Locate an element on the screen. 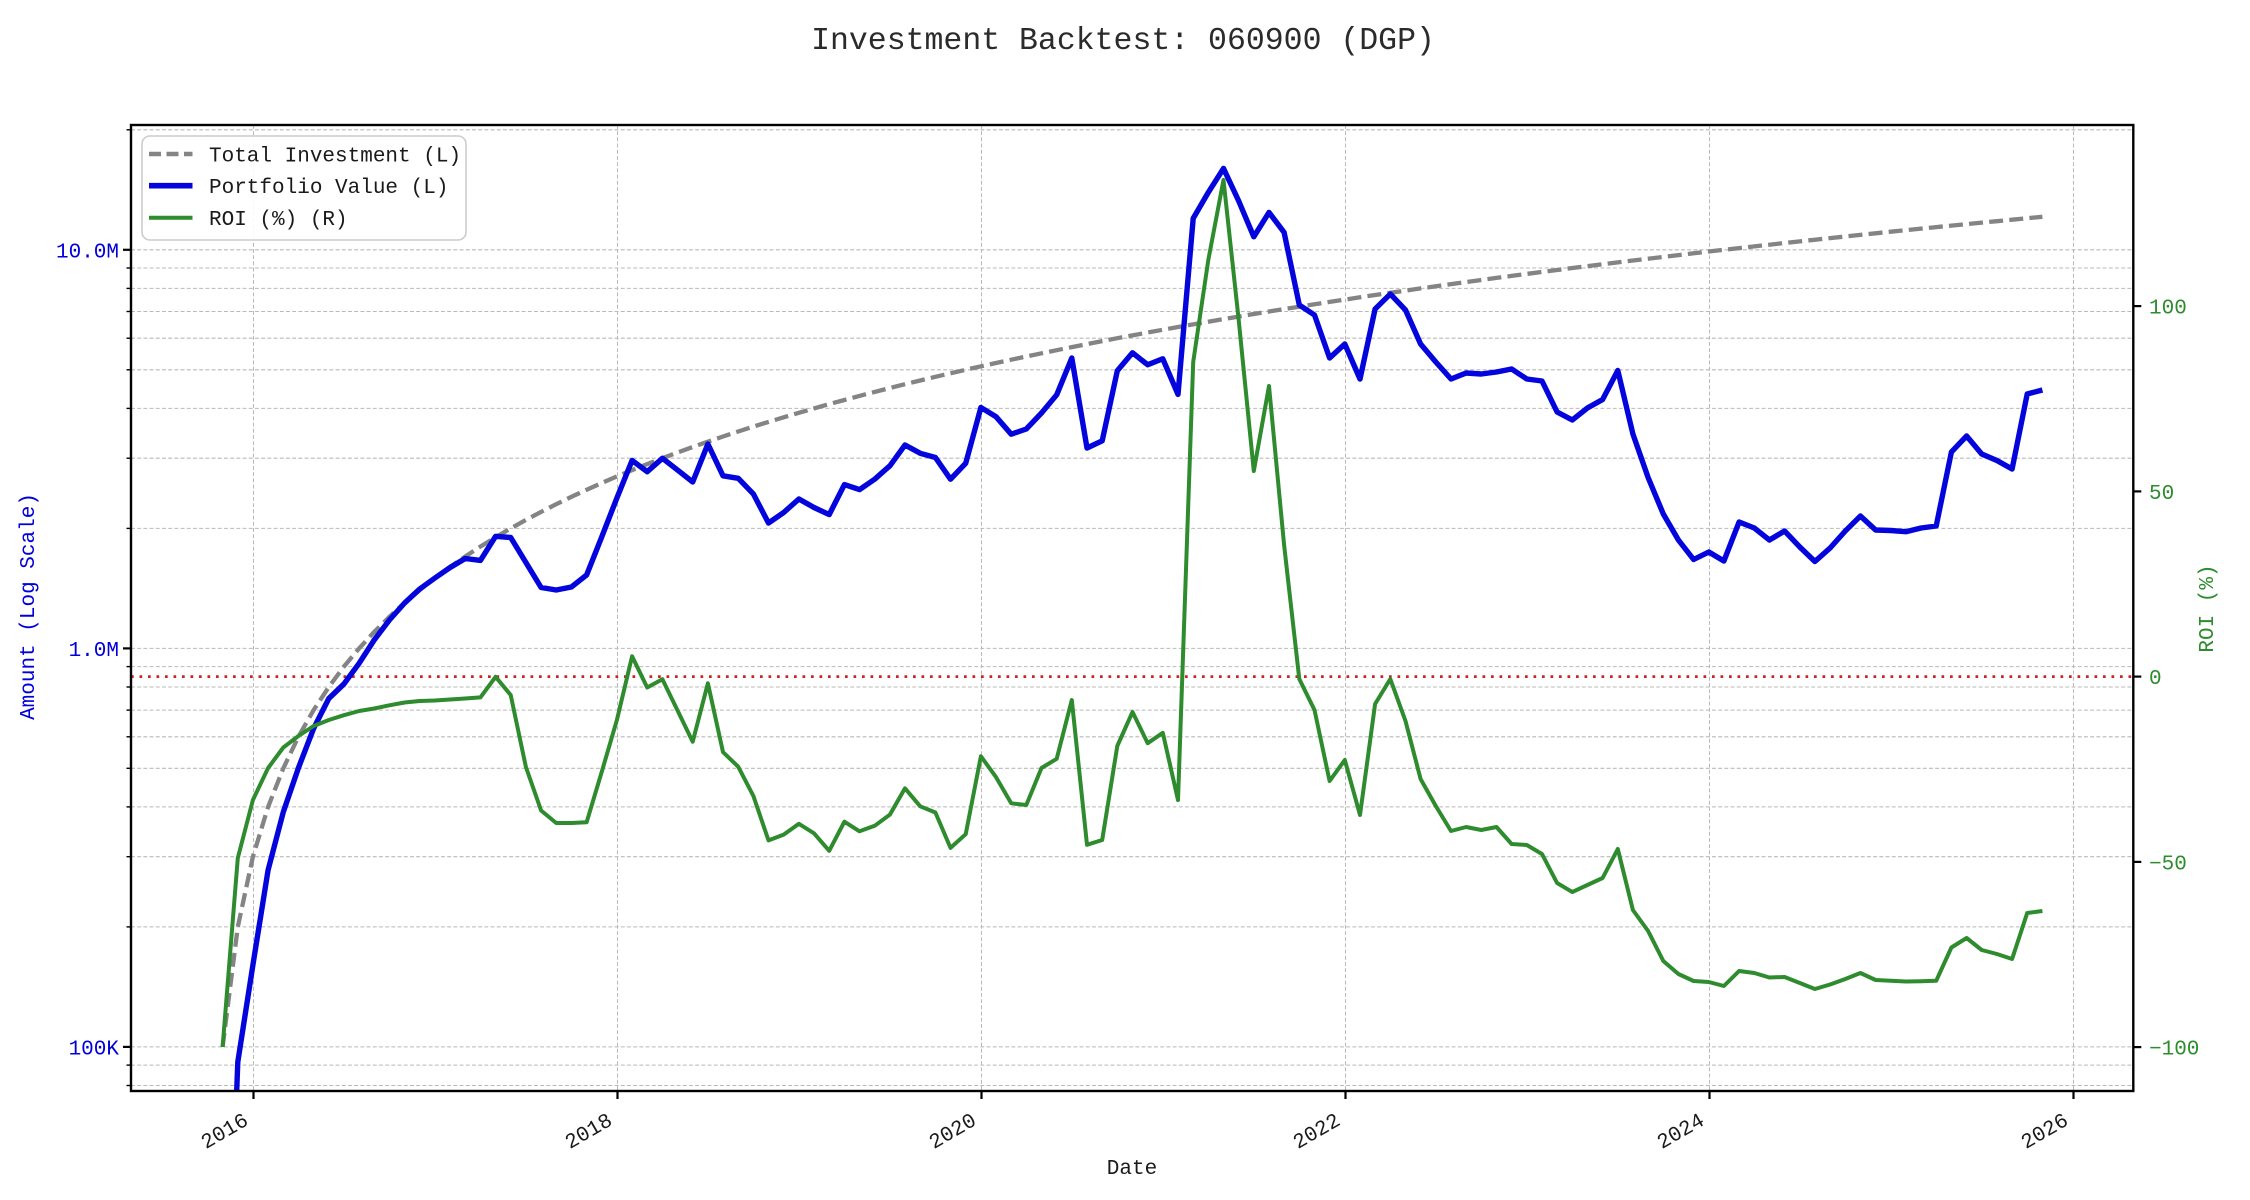 This screenshot has width=2250, height=1200. svg-text: 100 is located at coordinates (2168, 309).